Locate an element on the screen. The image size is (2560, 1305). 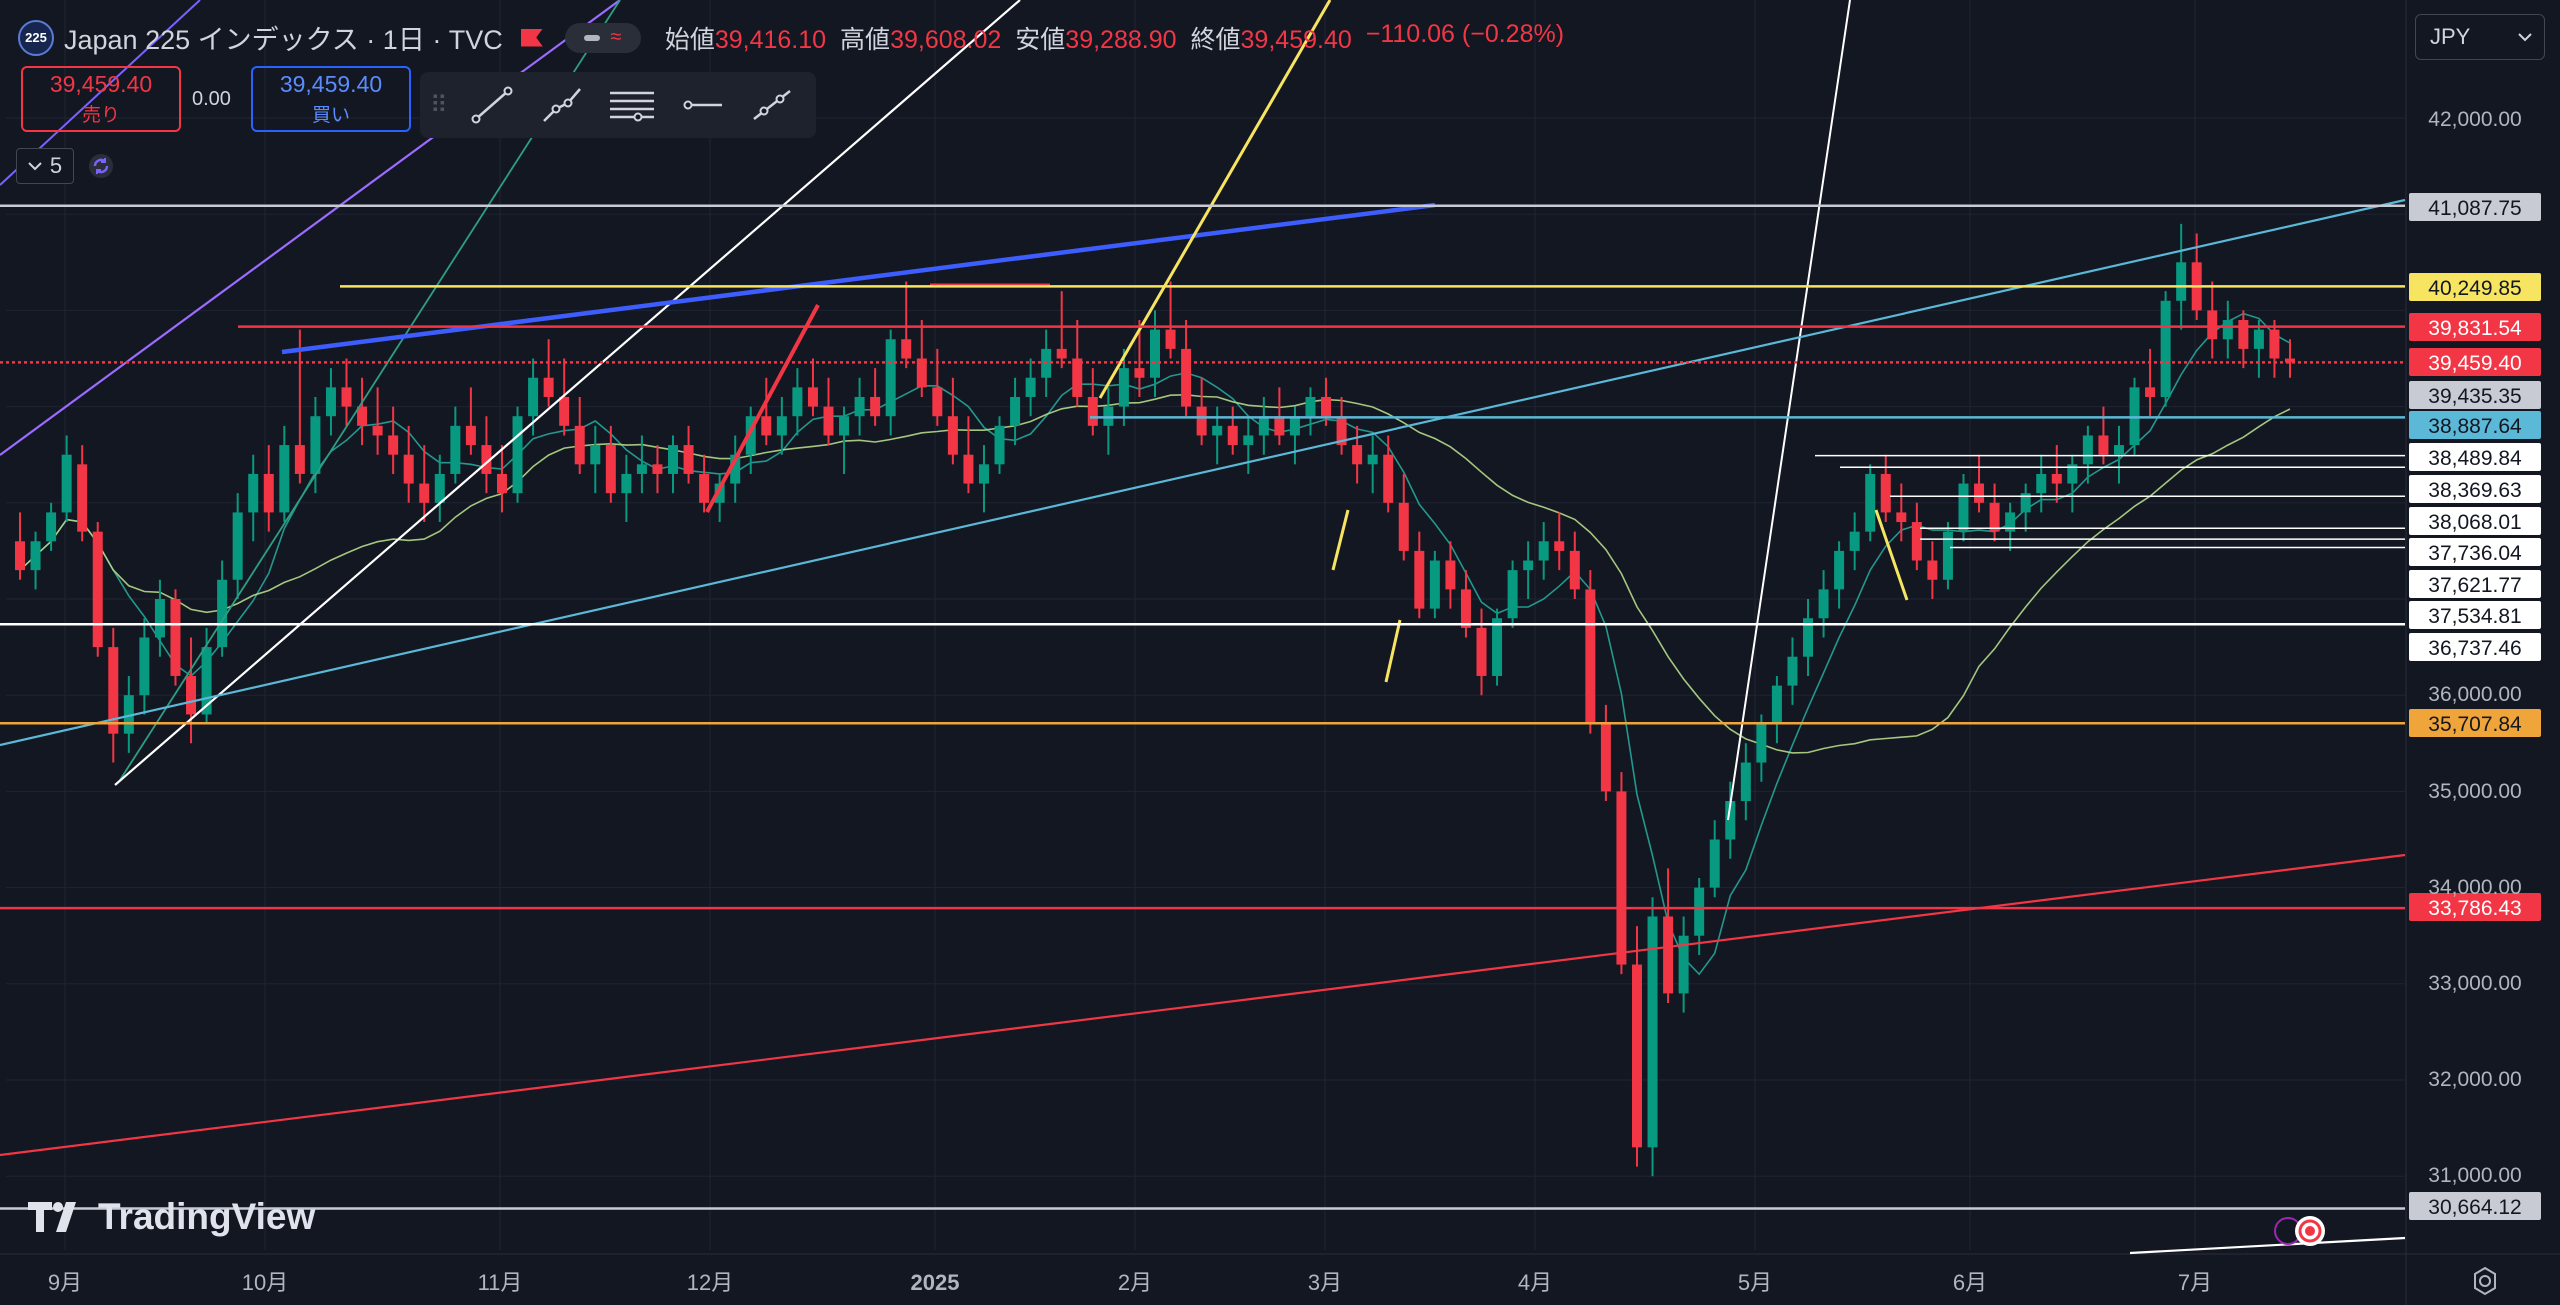
y-axis-tick-label: 32,000.00 is located at coordinates (2474, 1079).